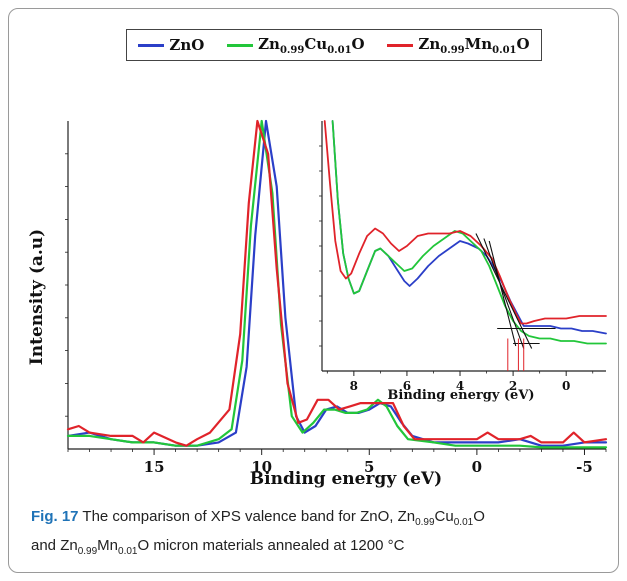  I want to click on caption-figure-label: Fig. 17, so click(55, 516).